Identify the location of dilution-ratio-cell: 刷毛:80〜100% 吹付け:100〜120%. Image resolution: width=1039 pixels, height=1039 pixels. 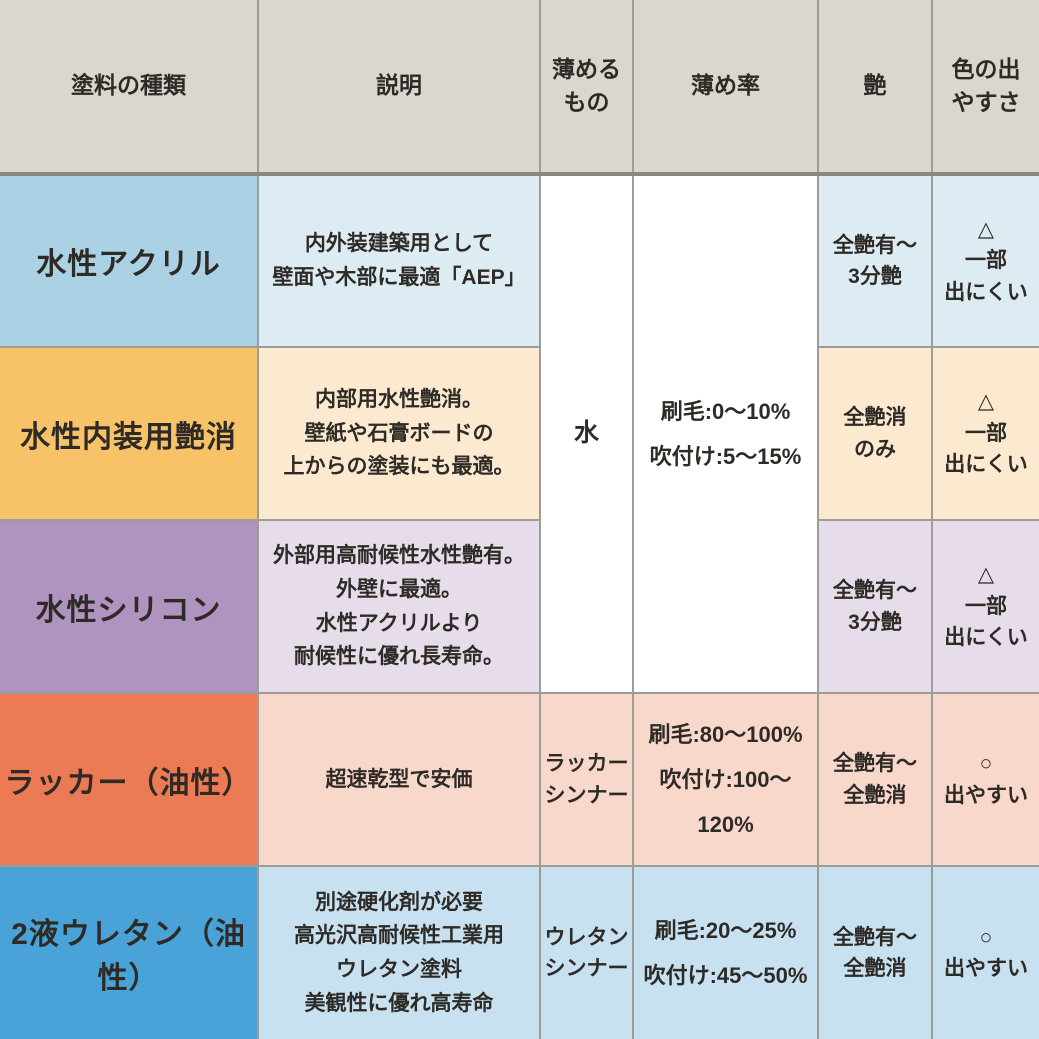
(725, 779).